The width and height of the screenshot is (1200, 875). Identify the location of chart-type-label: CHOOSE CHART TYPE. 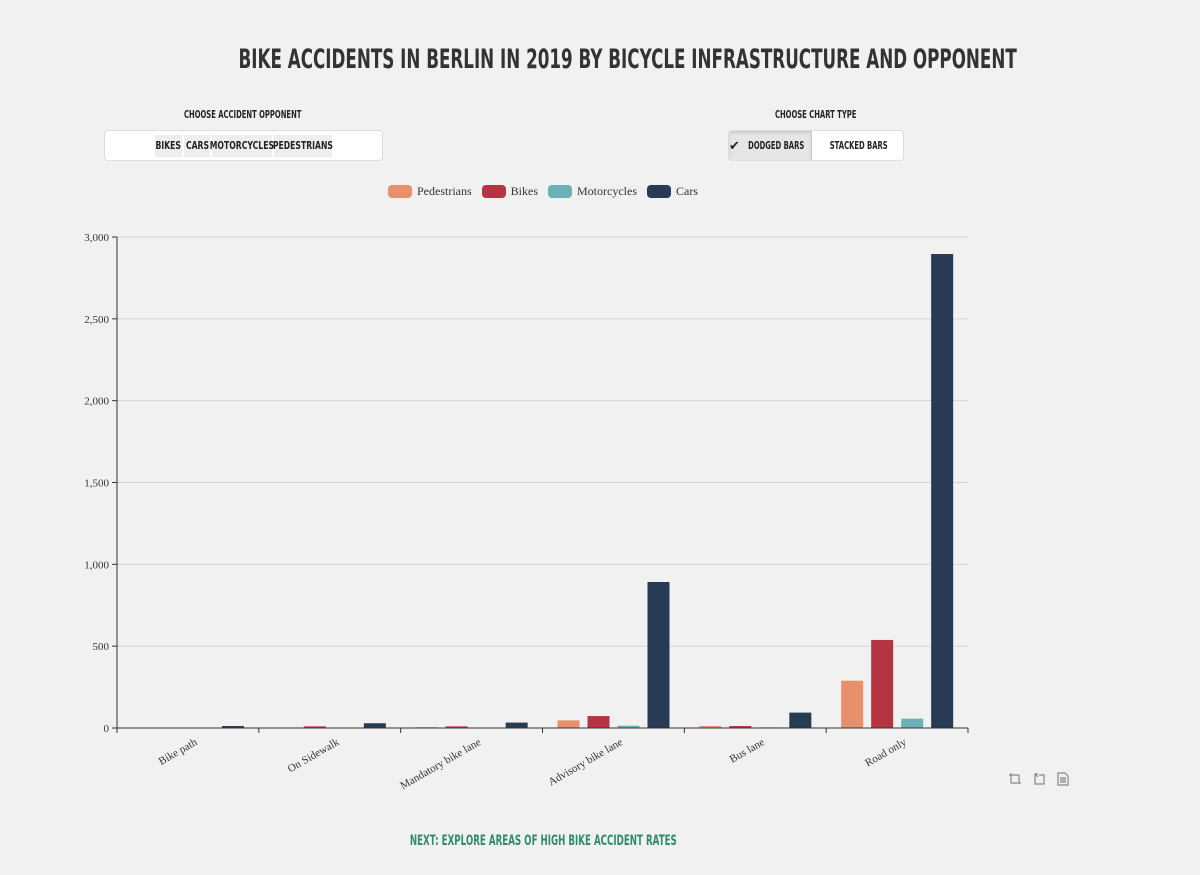
(816, 114).